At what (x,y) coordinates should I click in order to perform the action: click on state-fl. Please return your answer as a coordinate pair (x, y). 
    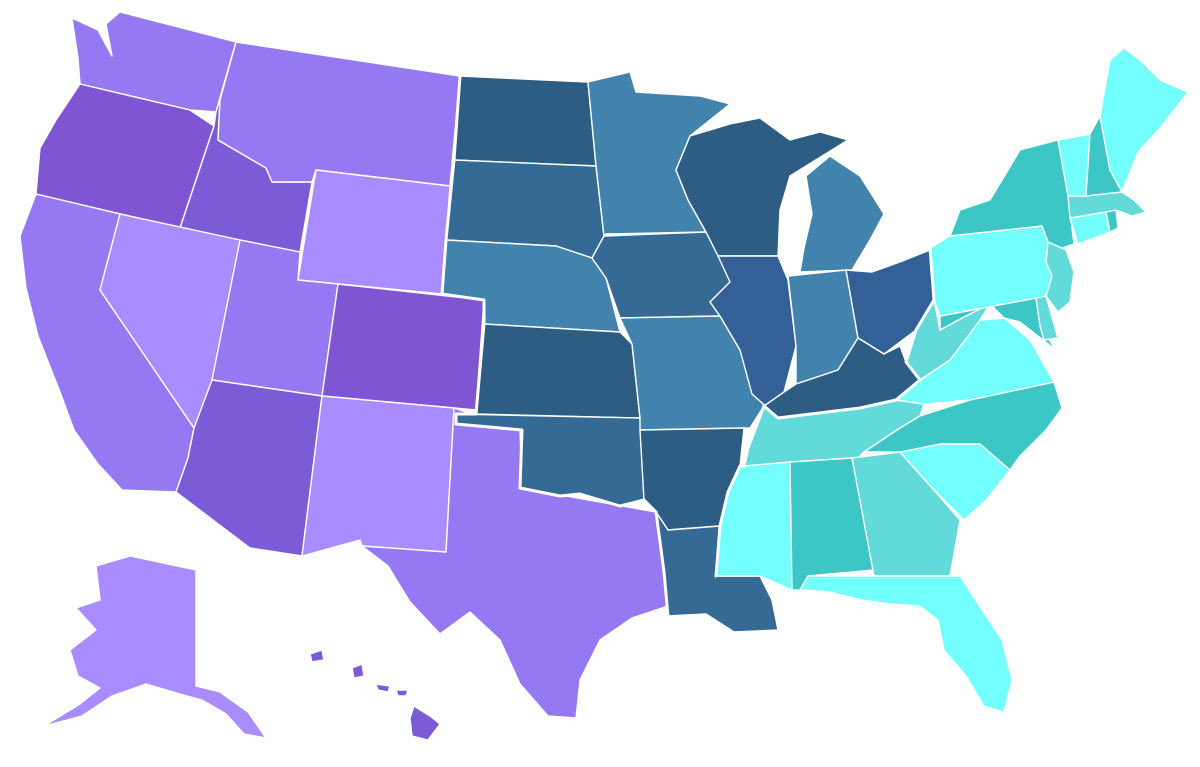
    Looking at the image, I should click on (906, 644).